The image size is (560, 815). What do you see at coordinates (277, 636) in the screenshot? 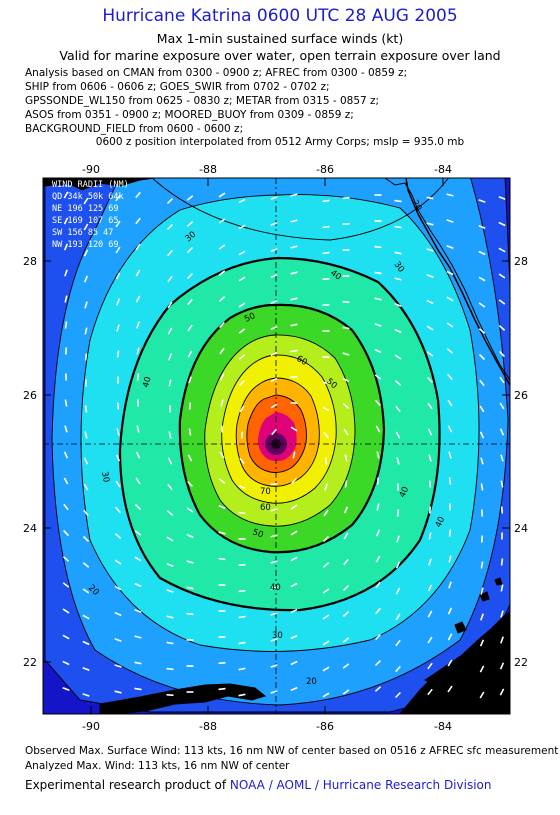
I see `contour-label: 30` at bounding box center [277, 636].